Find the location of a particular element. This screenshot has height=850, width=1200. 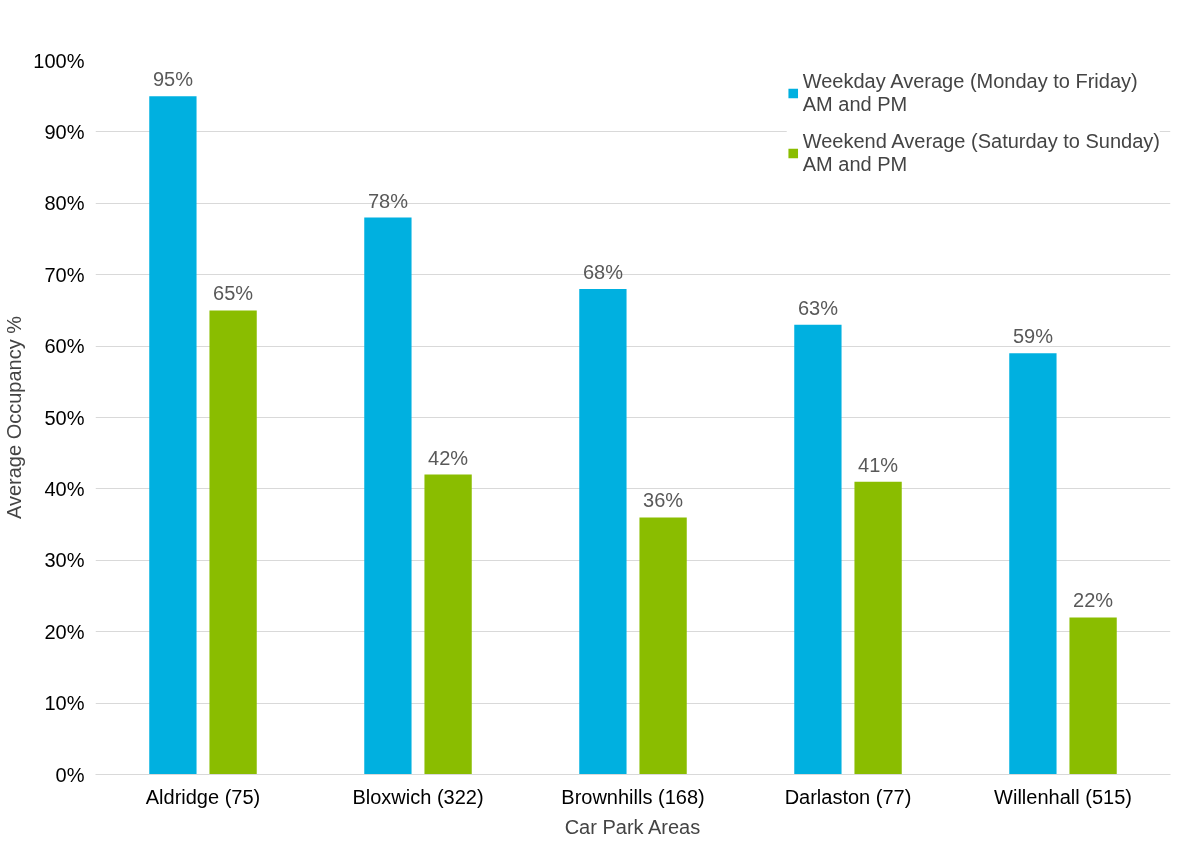

y-tick-label: 0% is located at coordinates (70, 774).